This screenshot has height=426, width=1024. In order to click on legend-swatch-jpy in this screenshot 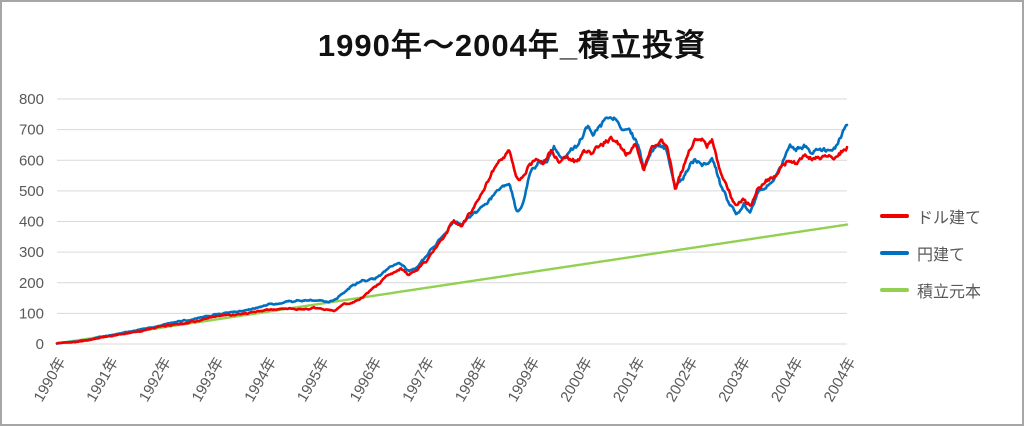, I will do `click(894, 253)`.